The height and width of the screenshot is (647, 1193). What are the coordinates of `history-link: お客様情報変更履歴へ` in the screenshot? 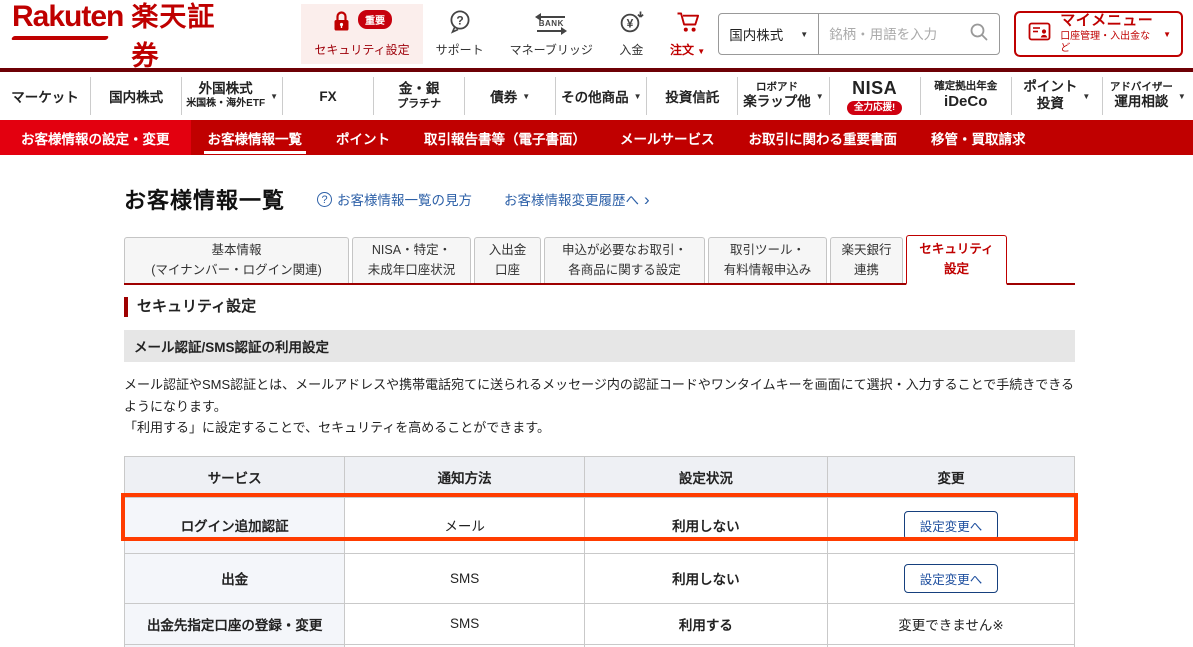 It's located at (577, 199).